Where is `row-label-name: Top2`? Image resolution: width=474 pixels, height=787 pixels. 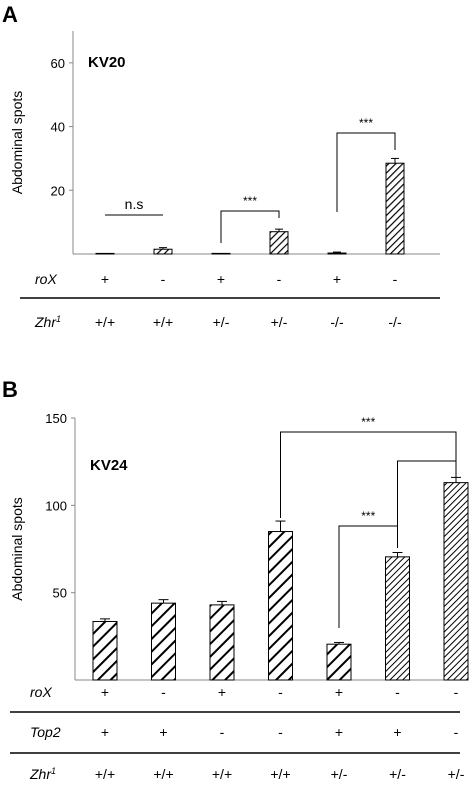
row-label-name: Top2 is located at coordinates (45, 732).